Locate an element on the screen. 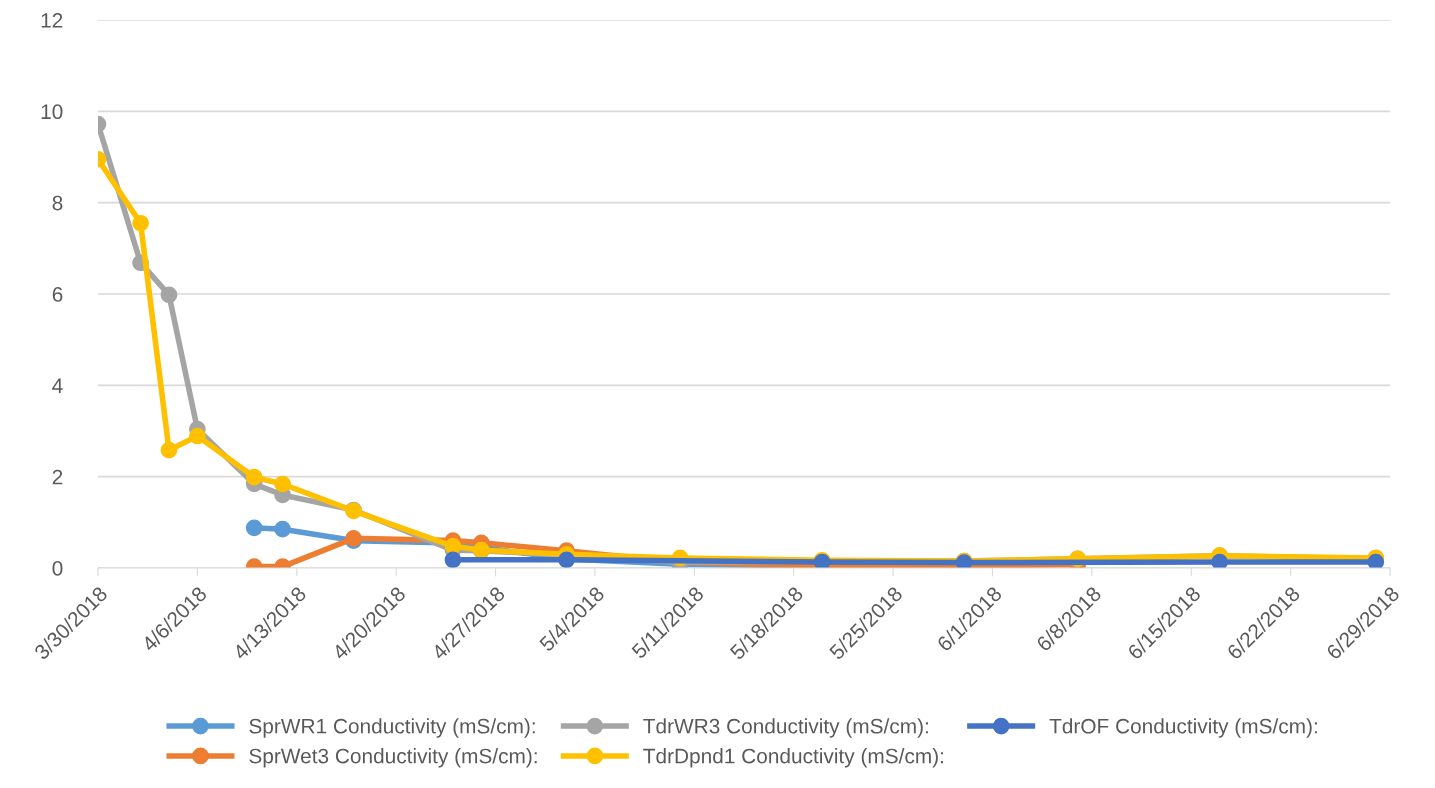  legend-label: TdrWR3 Conductivity (mS/cm): is located at coordinates (785, 728).